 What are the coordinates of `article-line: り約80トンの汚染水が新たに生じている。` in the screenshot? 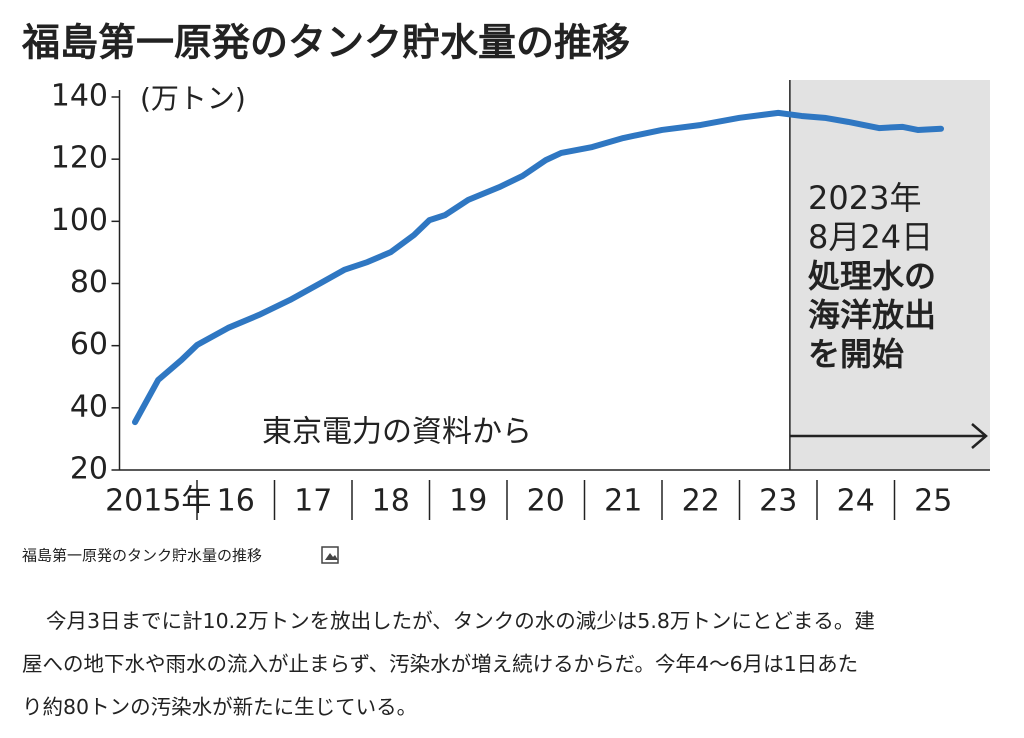 It's located at (219, 707).